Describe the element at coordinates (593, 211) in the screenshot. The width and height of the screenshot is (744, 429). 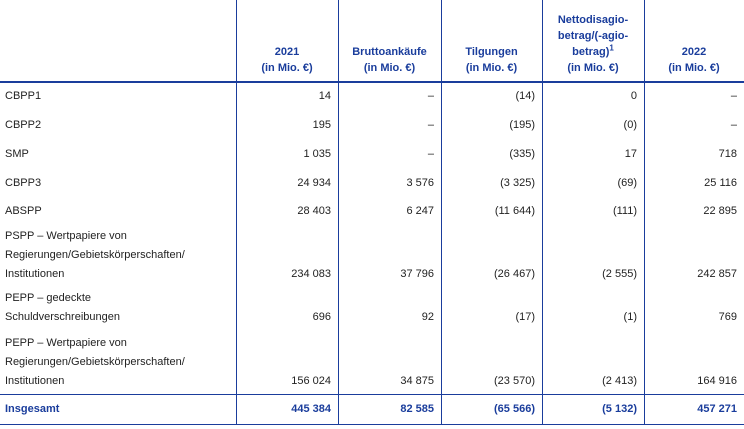
I see `value-cell: (111)` at that location.